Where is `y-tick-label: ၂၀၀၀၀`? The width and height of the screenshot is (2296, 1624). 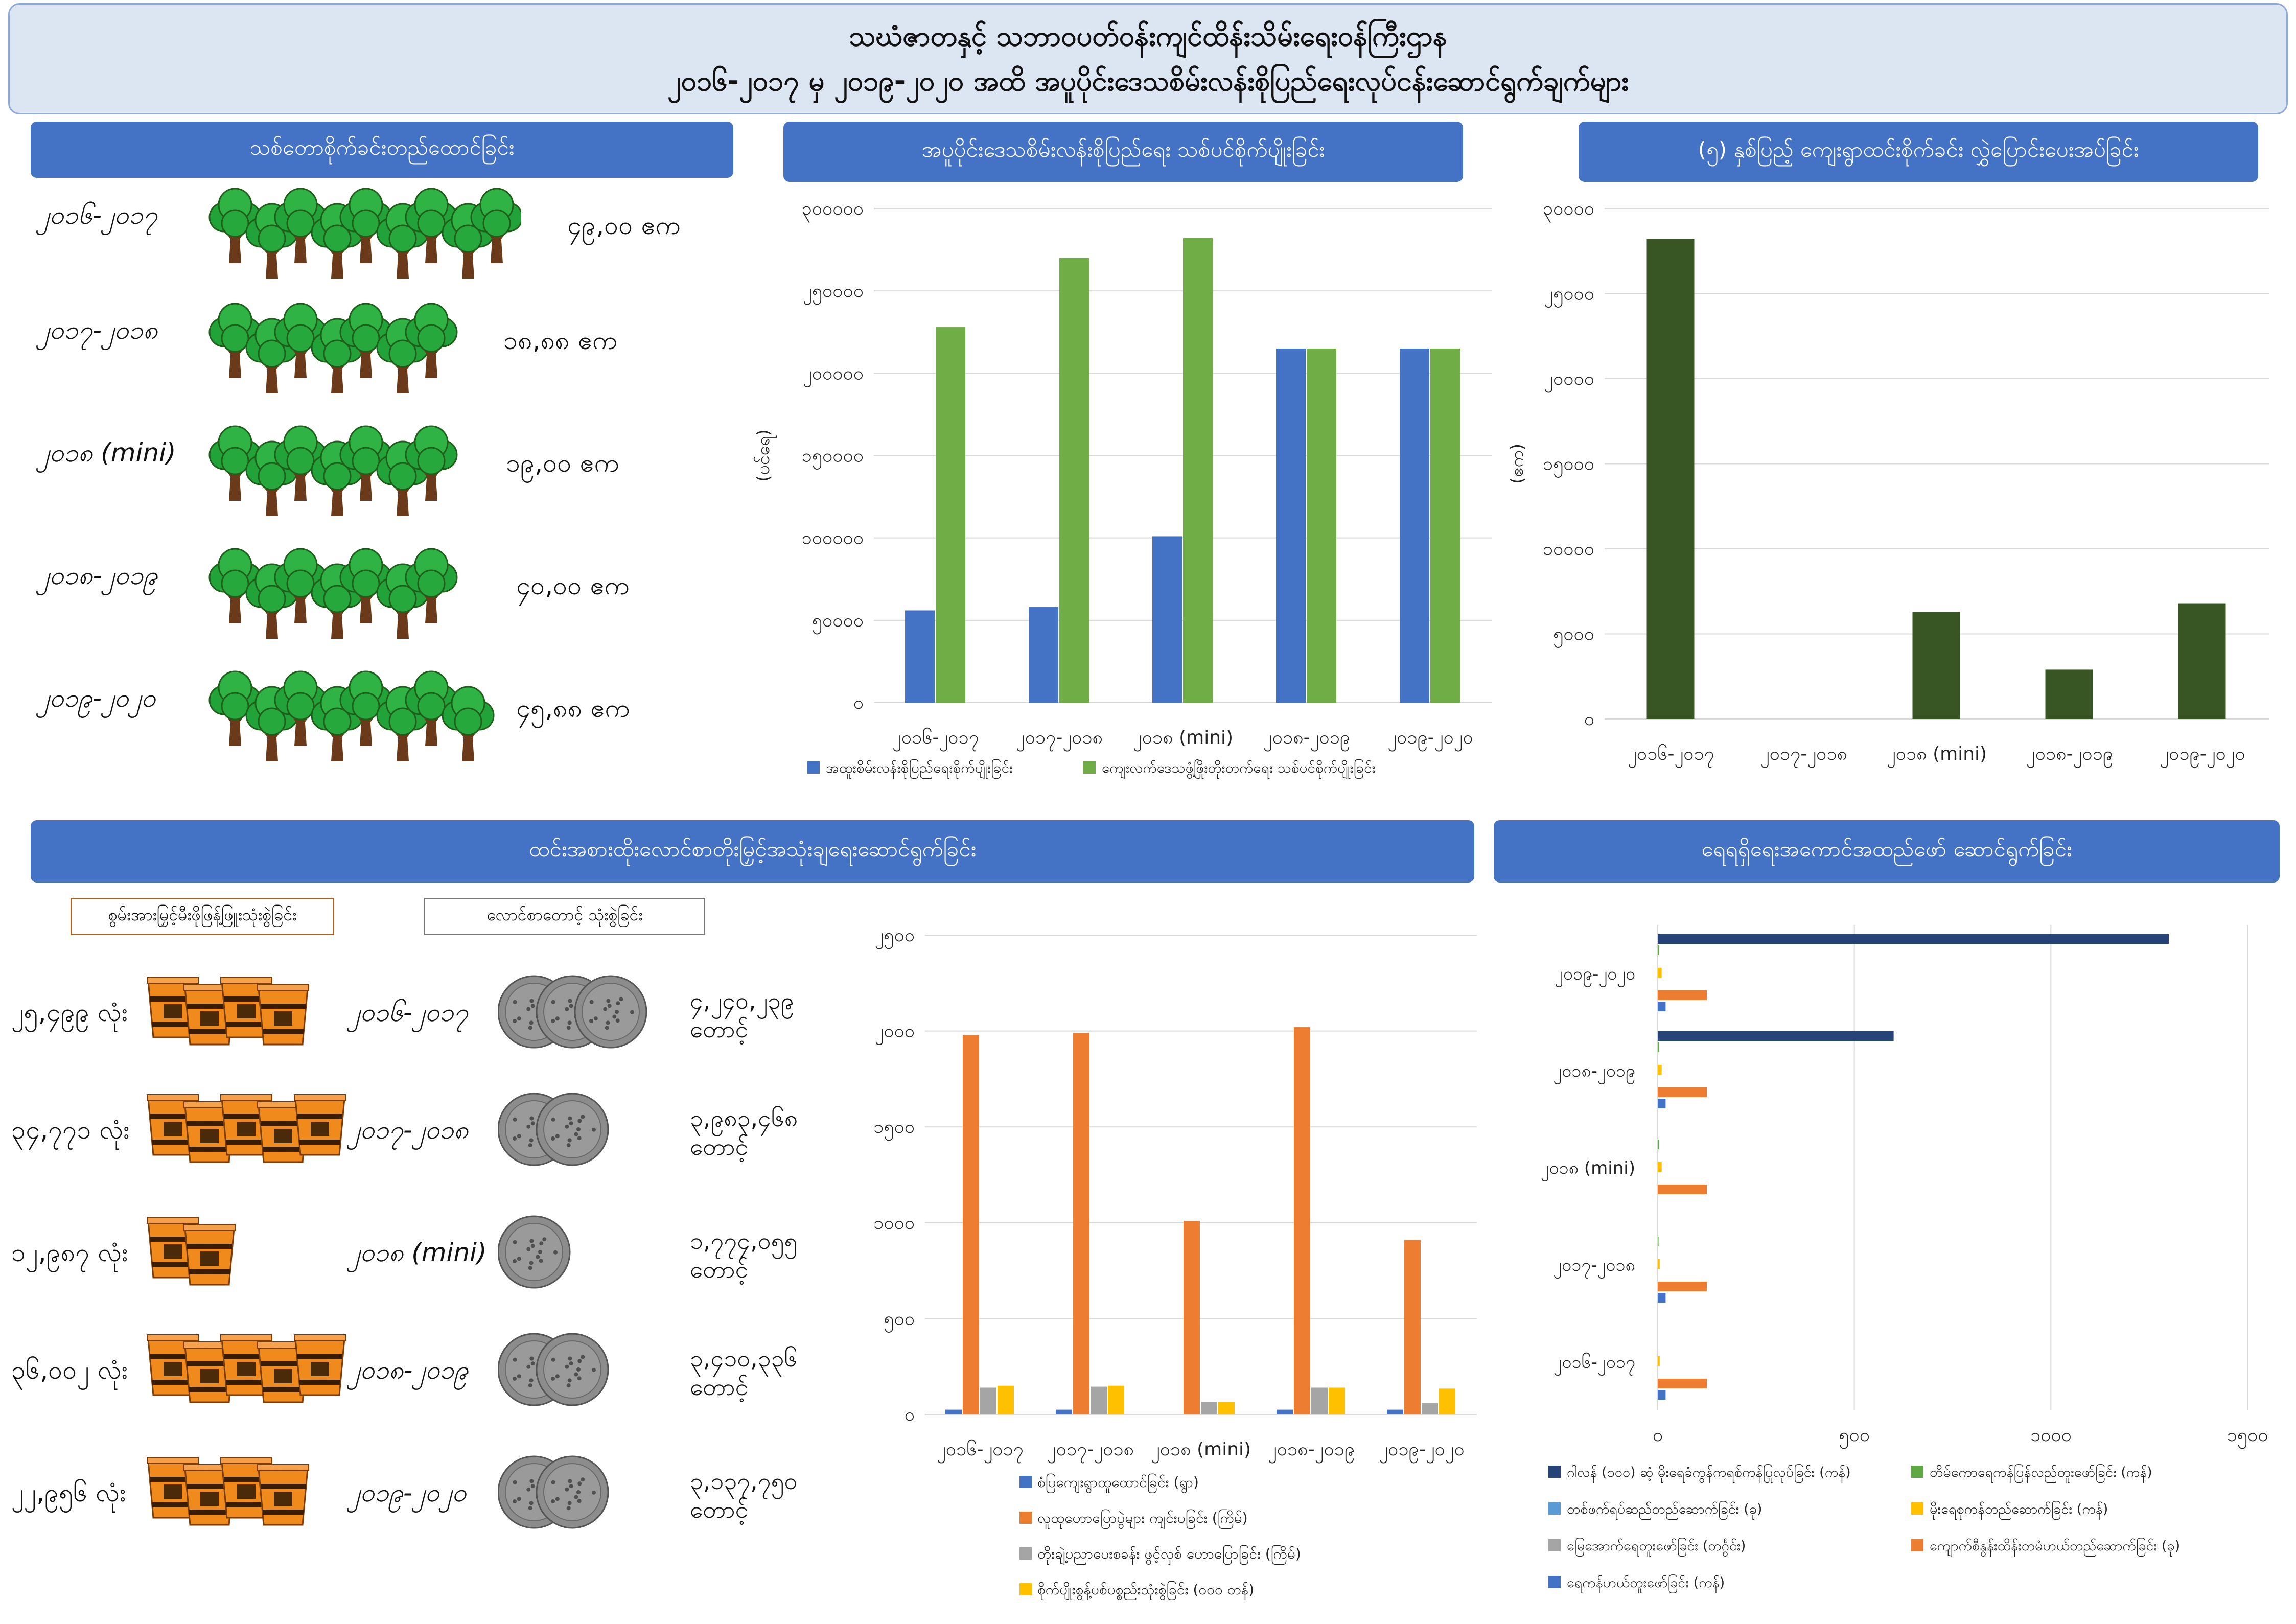
y-tick-label: ၂၀၀၀၀ is located at coordinates (1569, 380).